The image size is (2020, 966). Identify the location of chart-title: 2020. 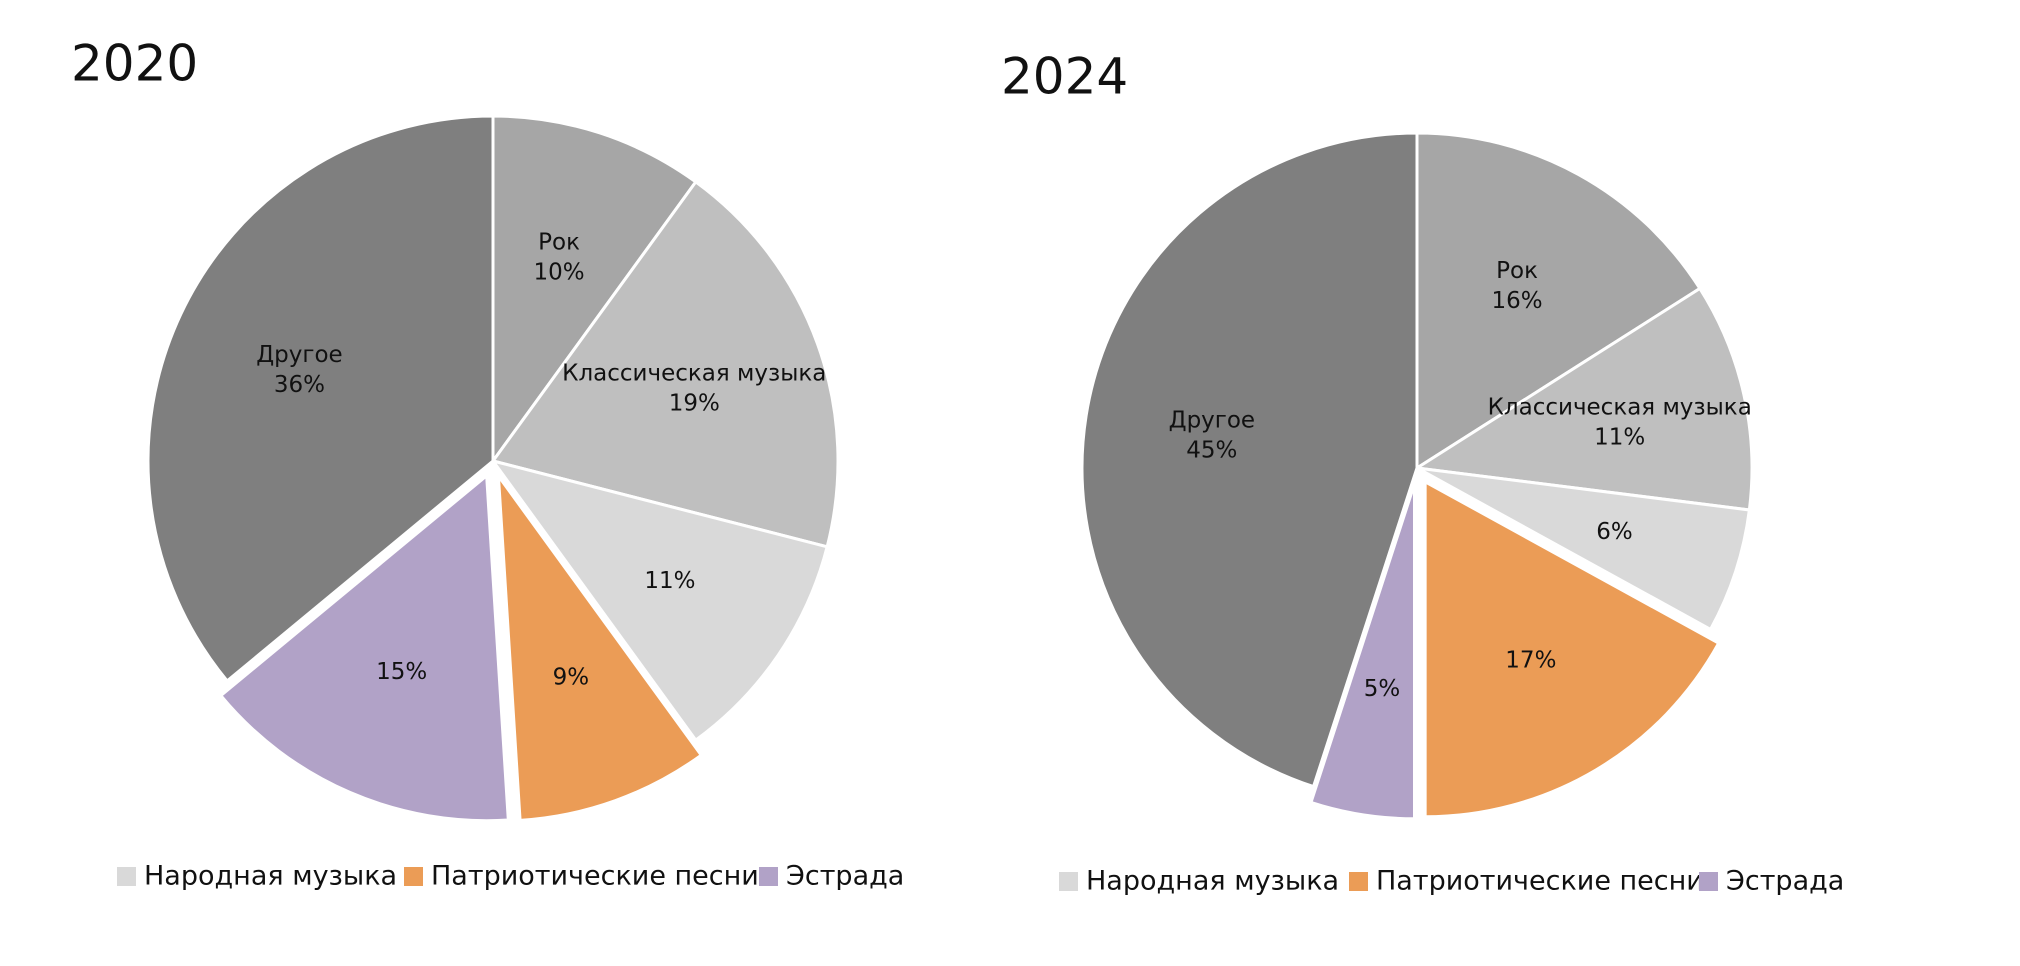
(134, 64).